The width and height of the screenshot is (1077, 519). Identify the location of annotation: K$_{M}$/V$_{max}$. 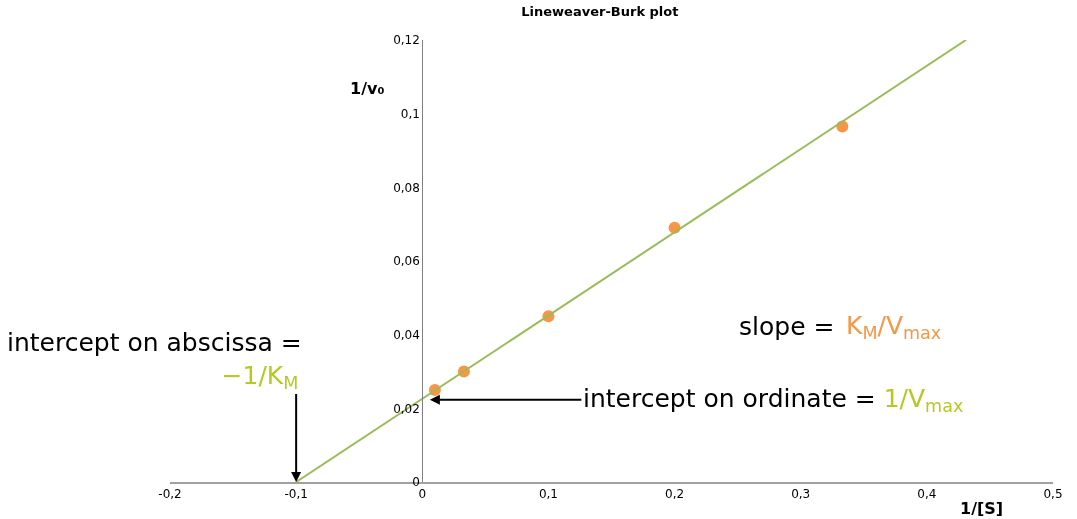
(894, 327).